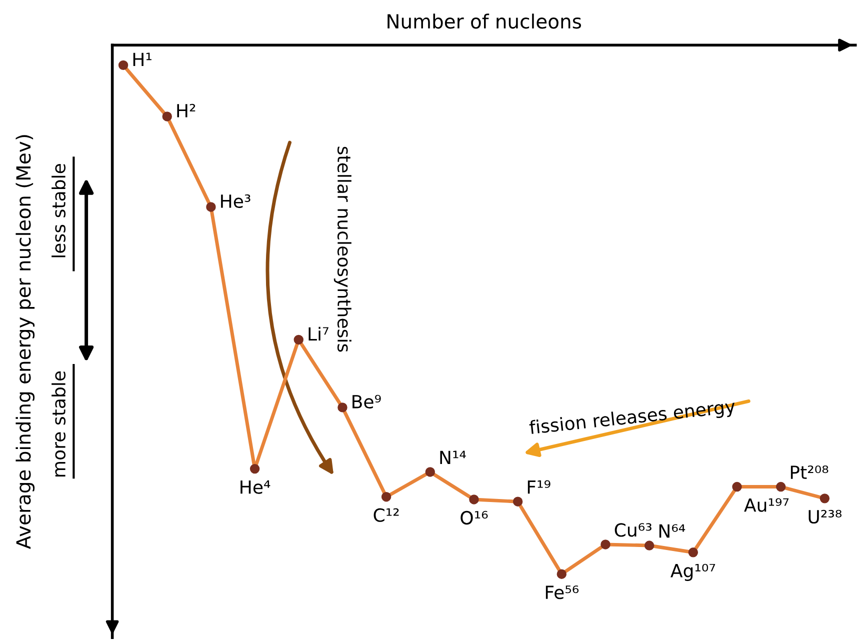  I want to click on annotation: F¹⁹, so click(539, 487).